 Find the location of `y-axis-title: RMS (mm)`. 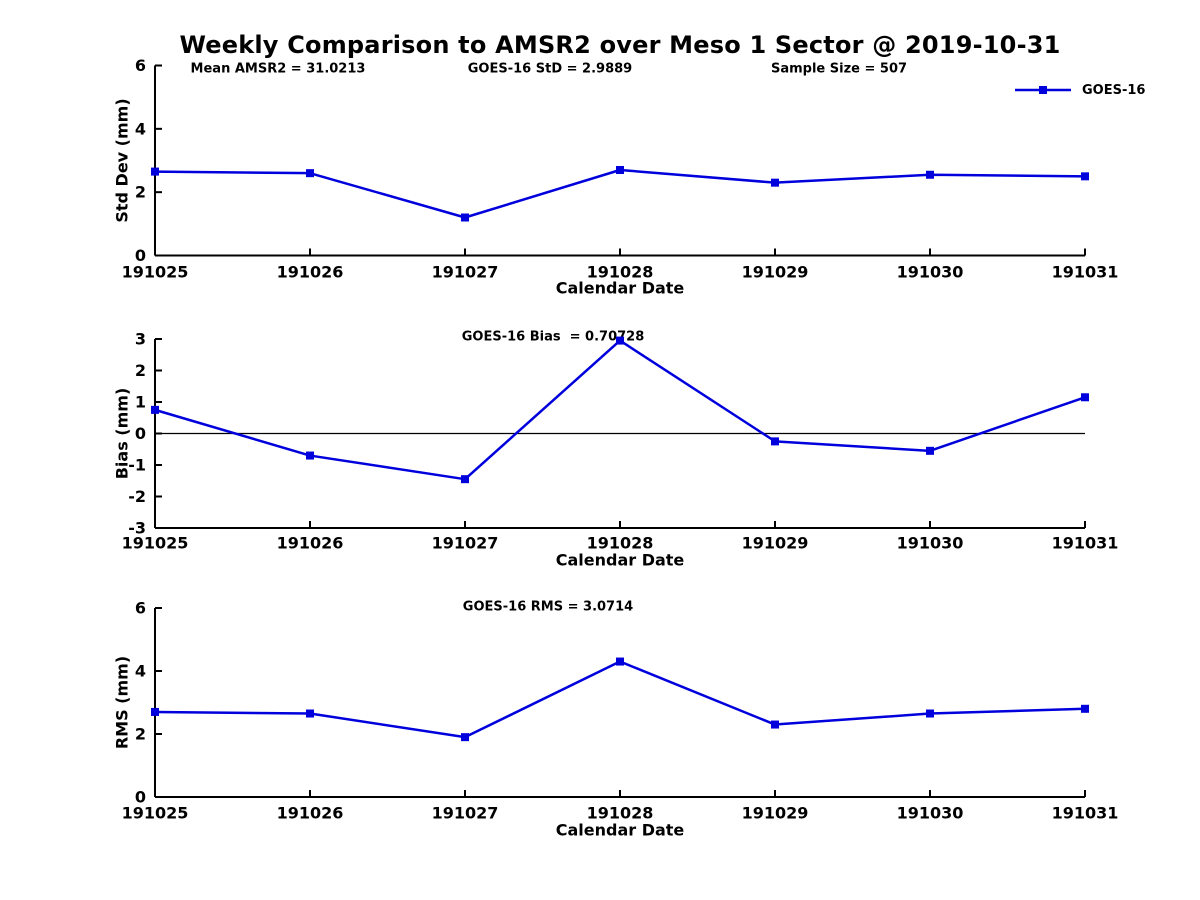

y-axis-title: RMS (mm) is located at coordinates (122, 702).